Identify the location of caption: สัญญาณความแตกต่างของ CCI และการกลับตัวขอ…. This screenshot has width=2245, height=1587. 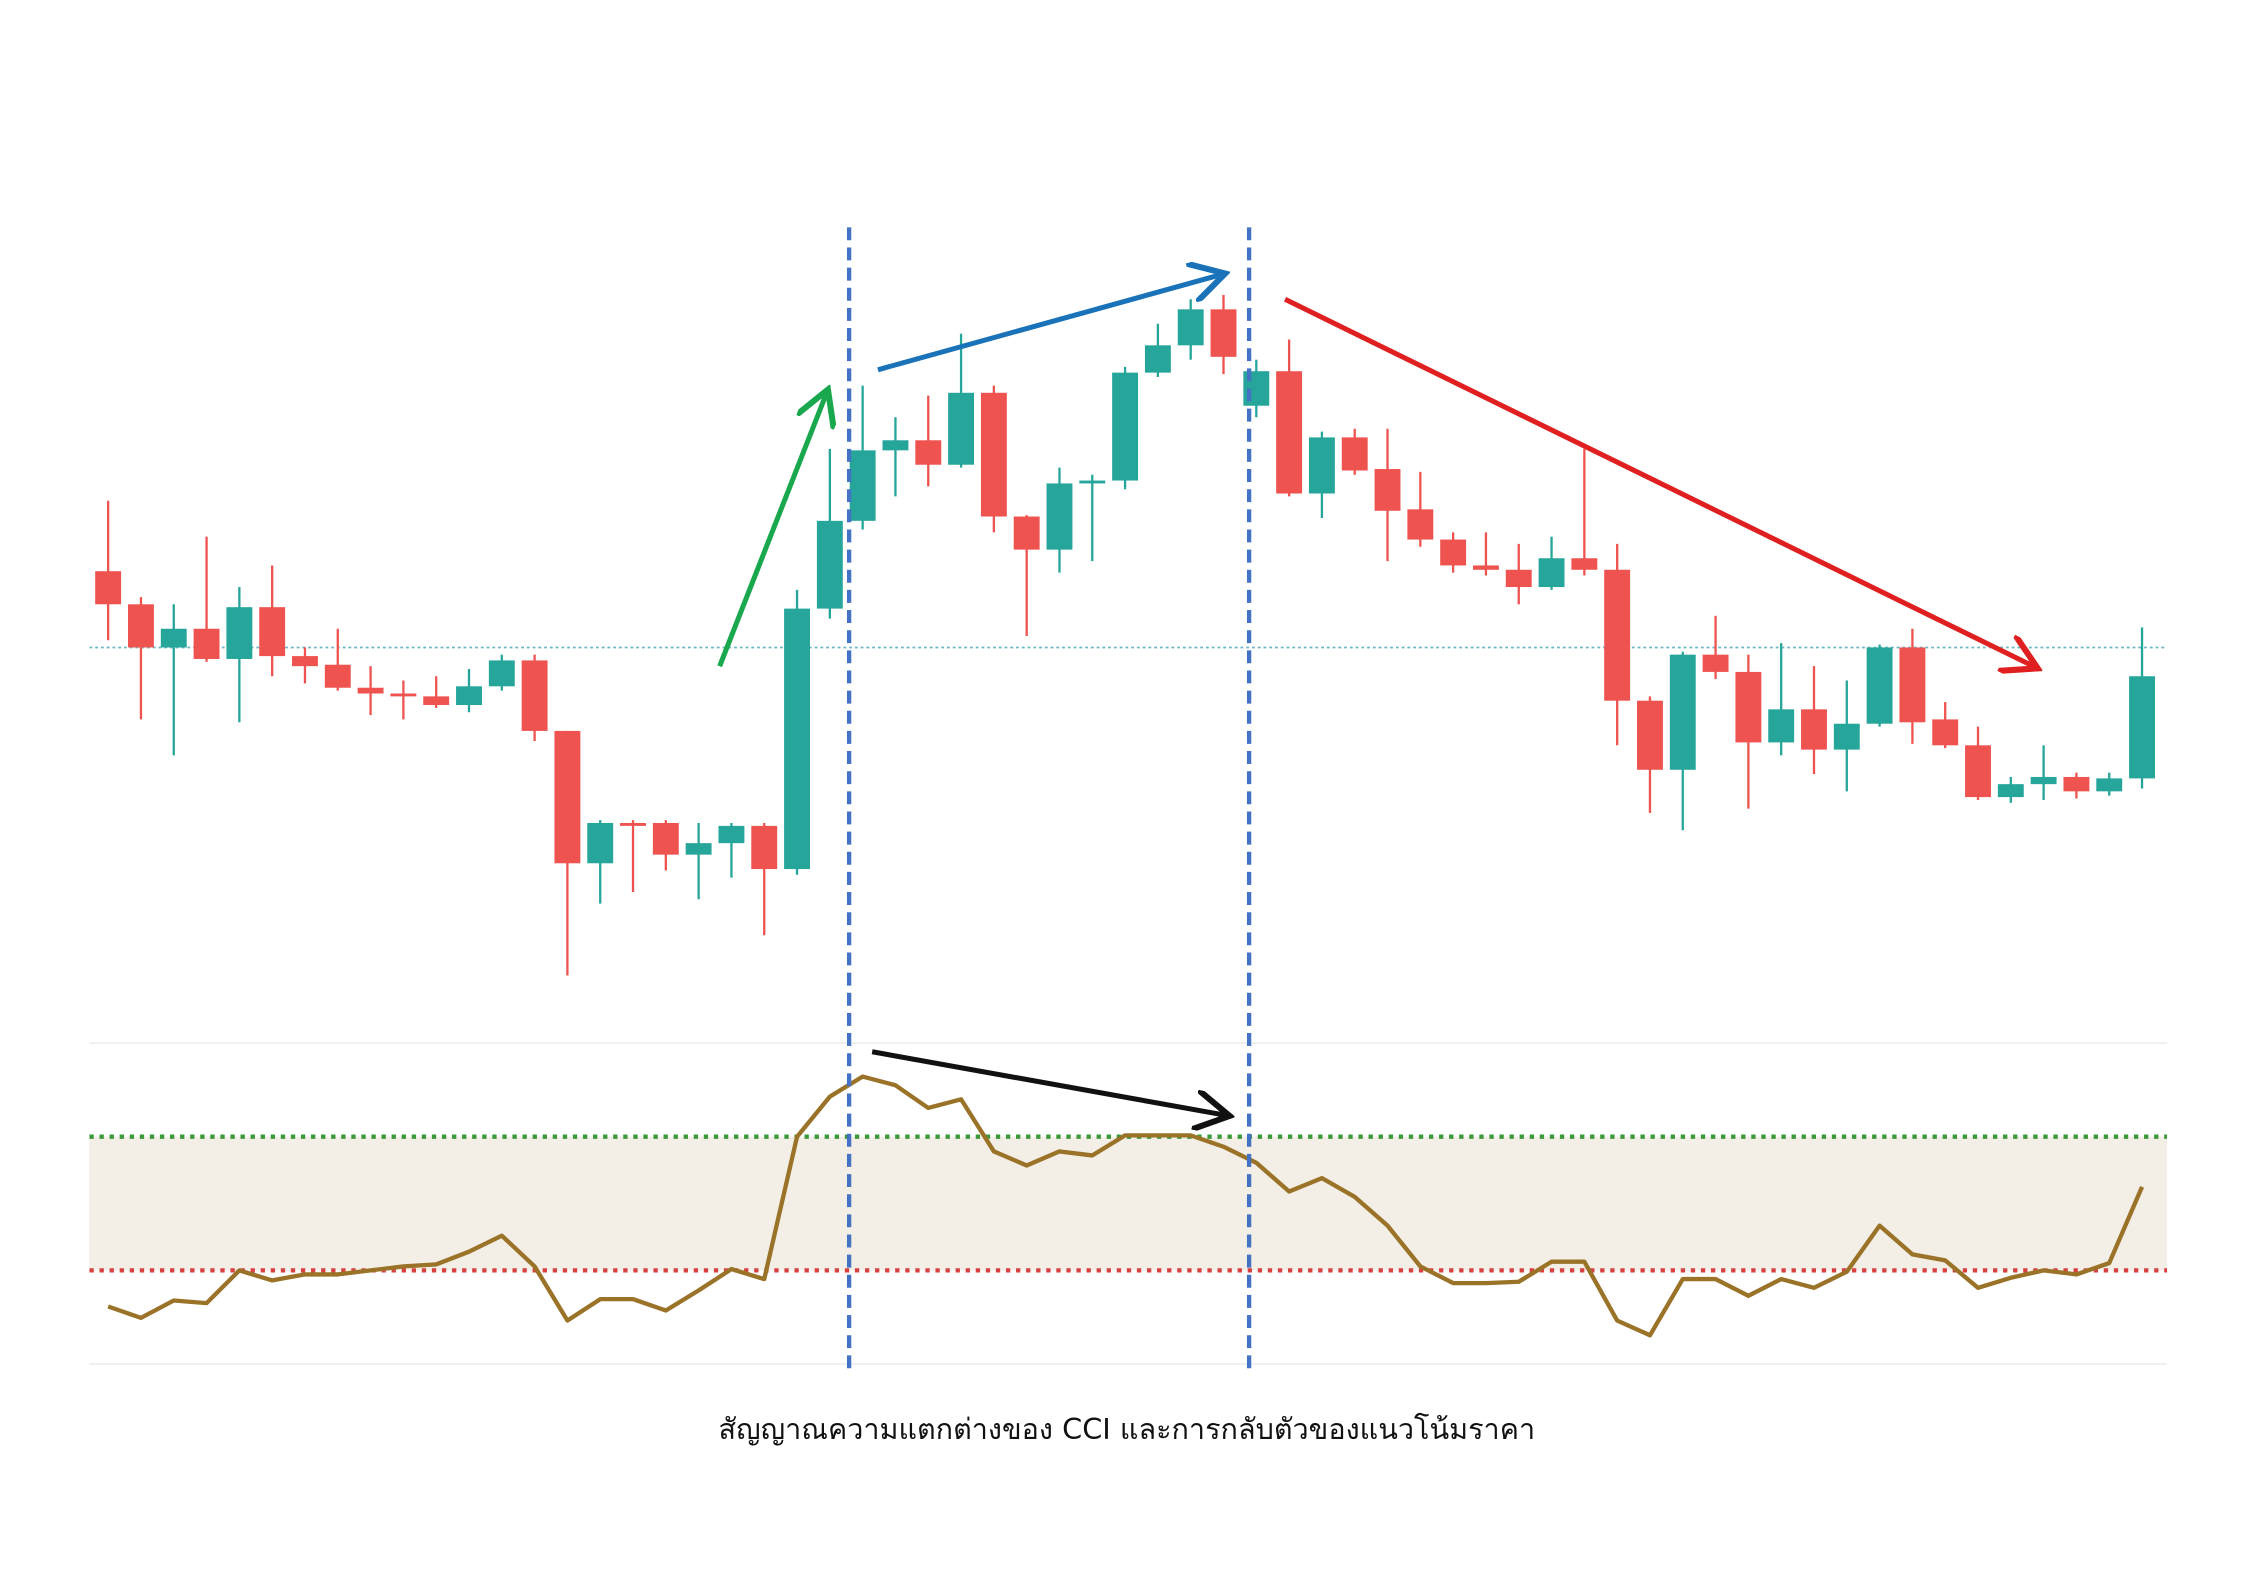
(1127, 1429).